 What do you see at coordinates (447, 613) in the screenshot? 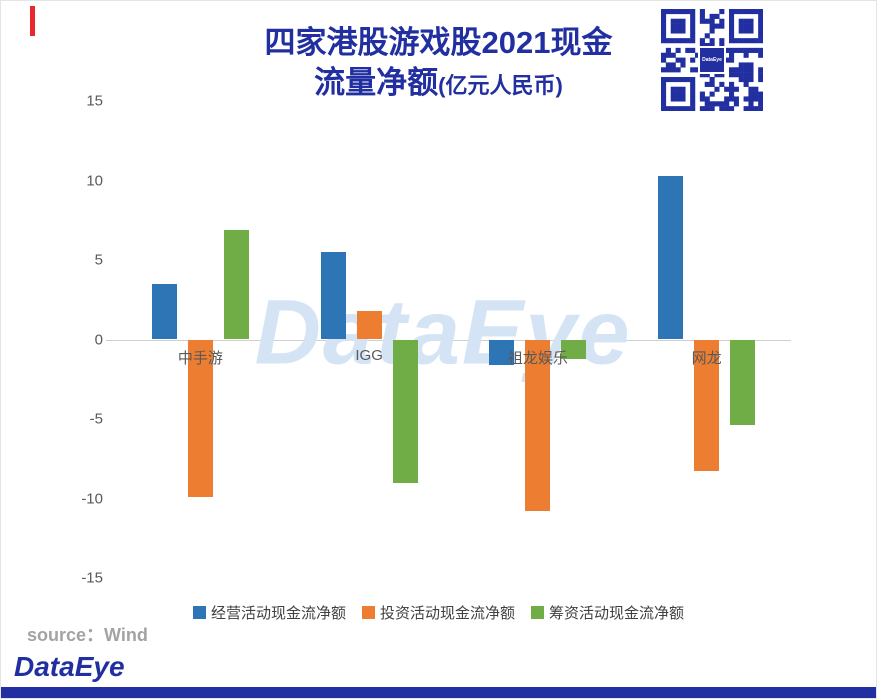
I see `legend-label: 投资活动现金流净额` at bounding box center [447, 613].